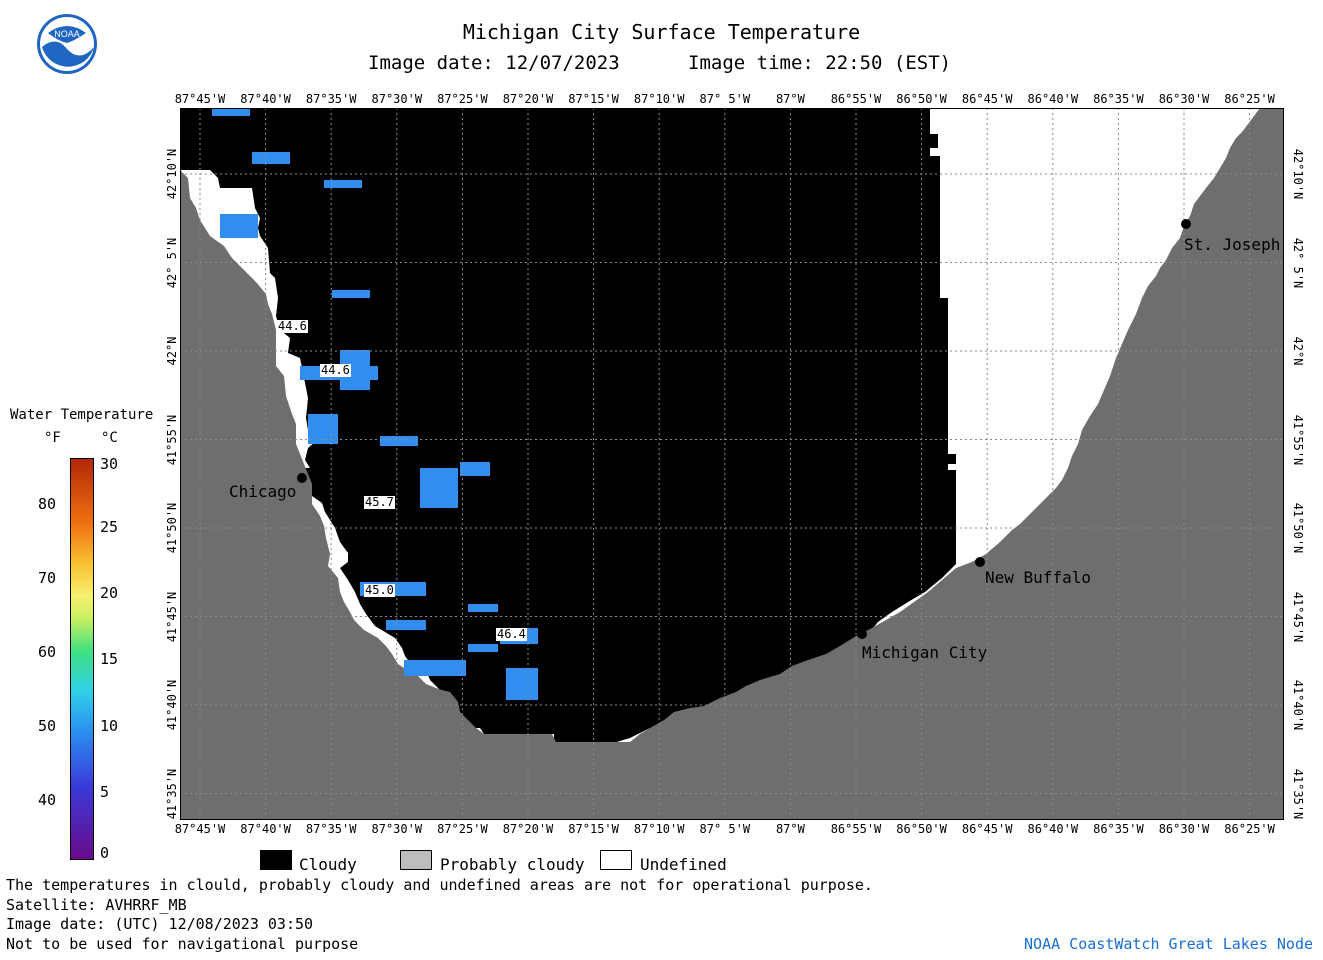  I want to click on place-label-chicago: Chicago, so click(263, 491).